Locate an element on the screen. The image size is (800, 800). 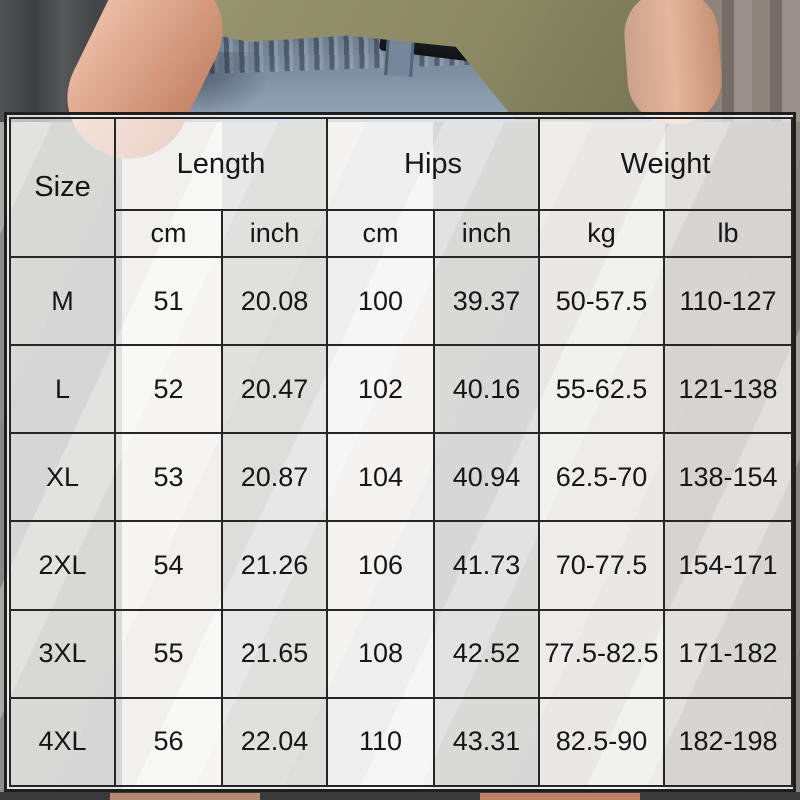
col-header-length: Length is located at coordinates (221, 164).